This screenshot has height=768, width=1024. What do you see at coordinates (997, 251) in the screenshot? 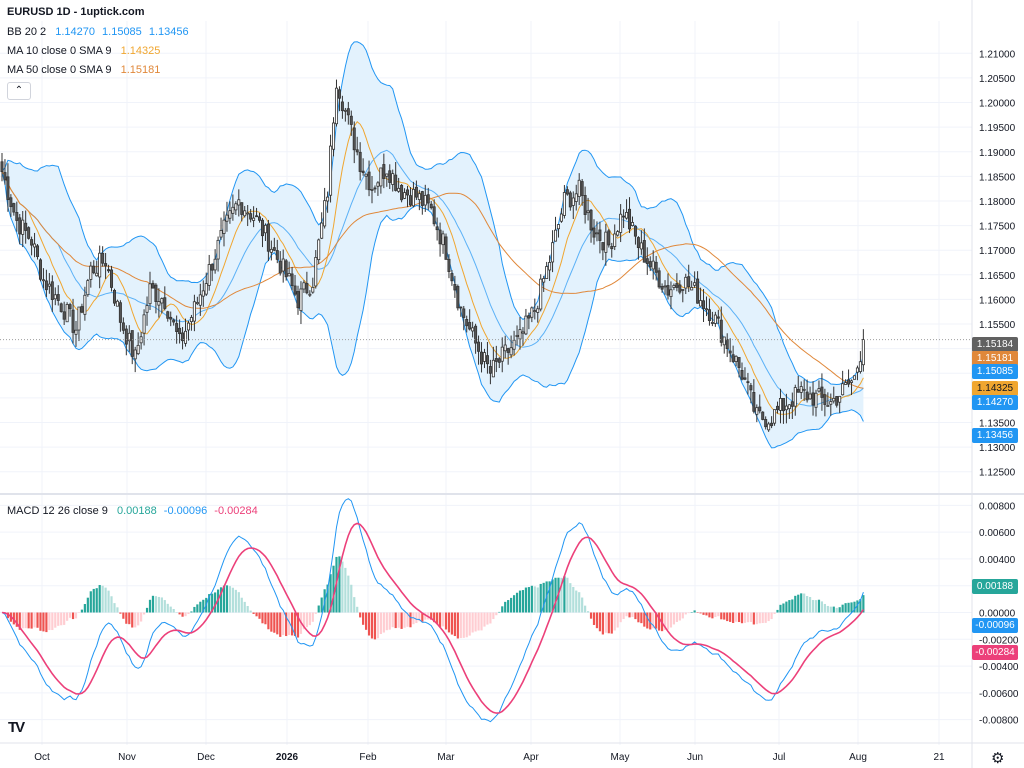
I see `price-tick-label: 1.17000` at bounding box center [997, 251].